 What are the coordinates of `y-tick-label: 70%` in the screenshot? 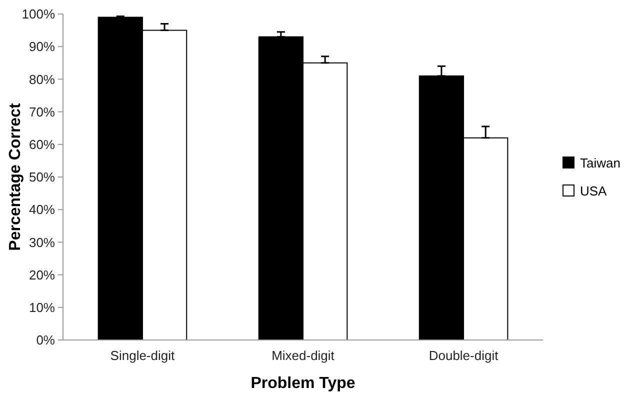 It's located at (42, 112).